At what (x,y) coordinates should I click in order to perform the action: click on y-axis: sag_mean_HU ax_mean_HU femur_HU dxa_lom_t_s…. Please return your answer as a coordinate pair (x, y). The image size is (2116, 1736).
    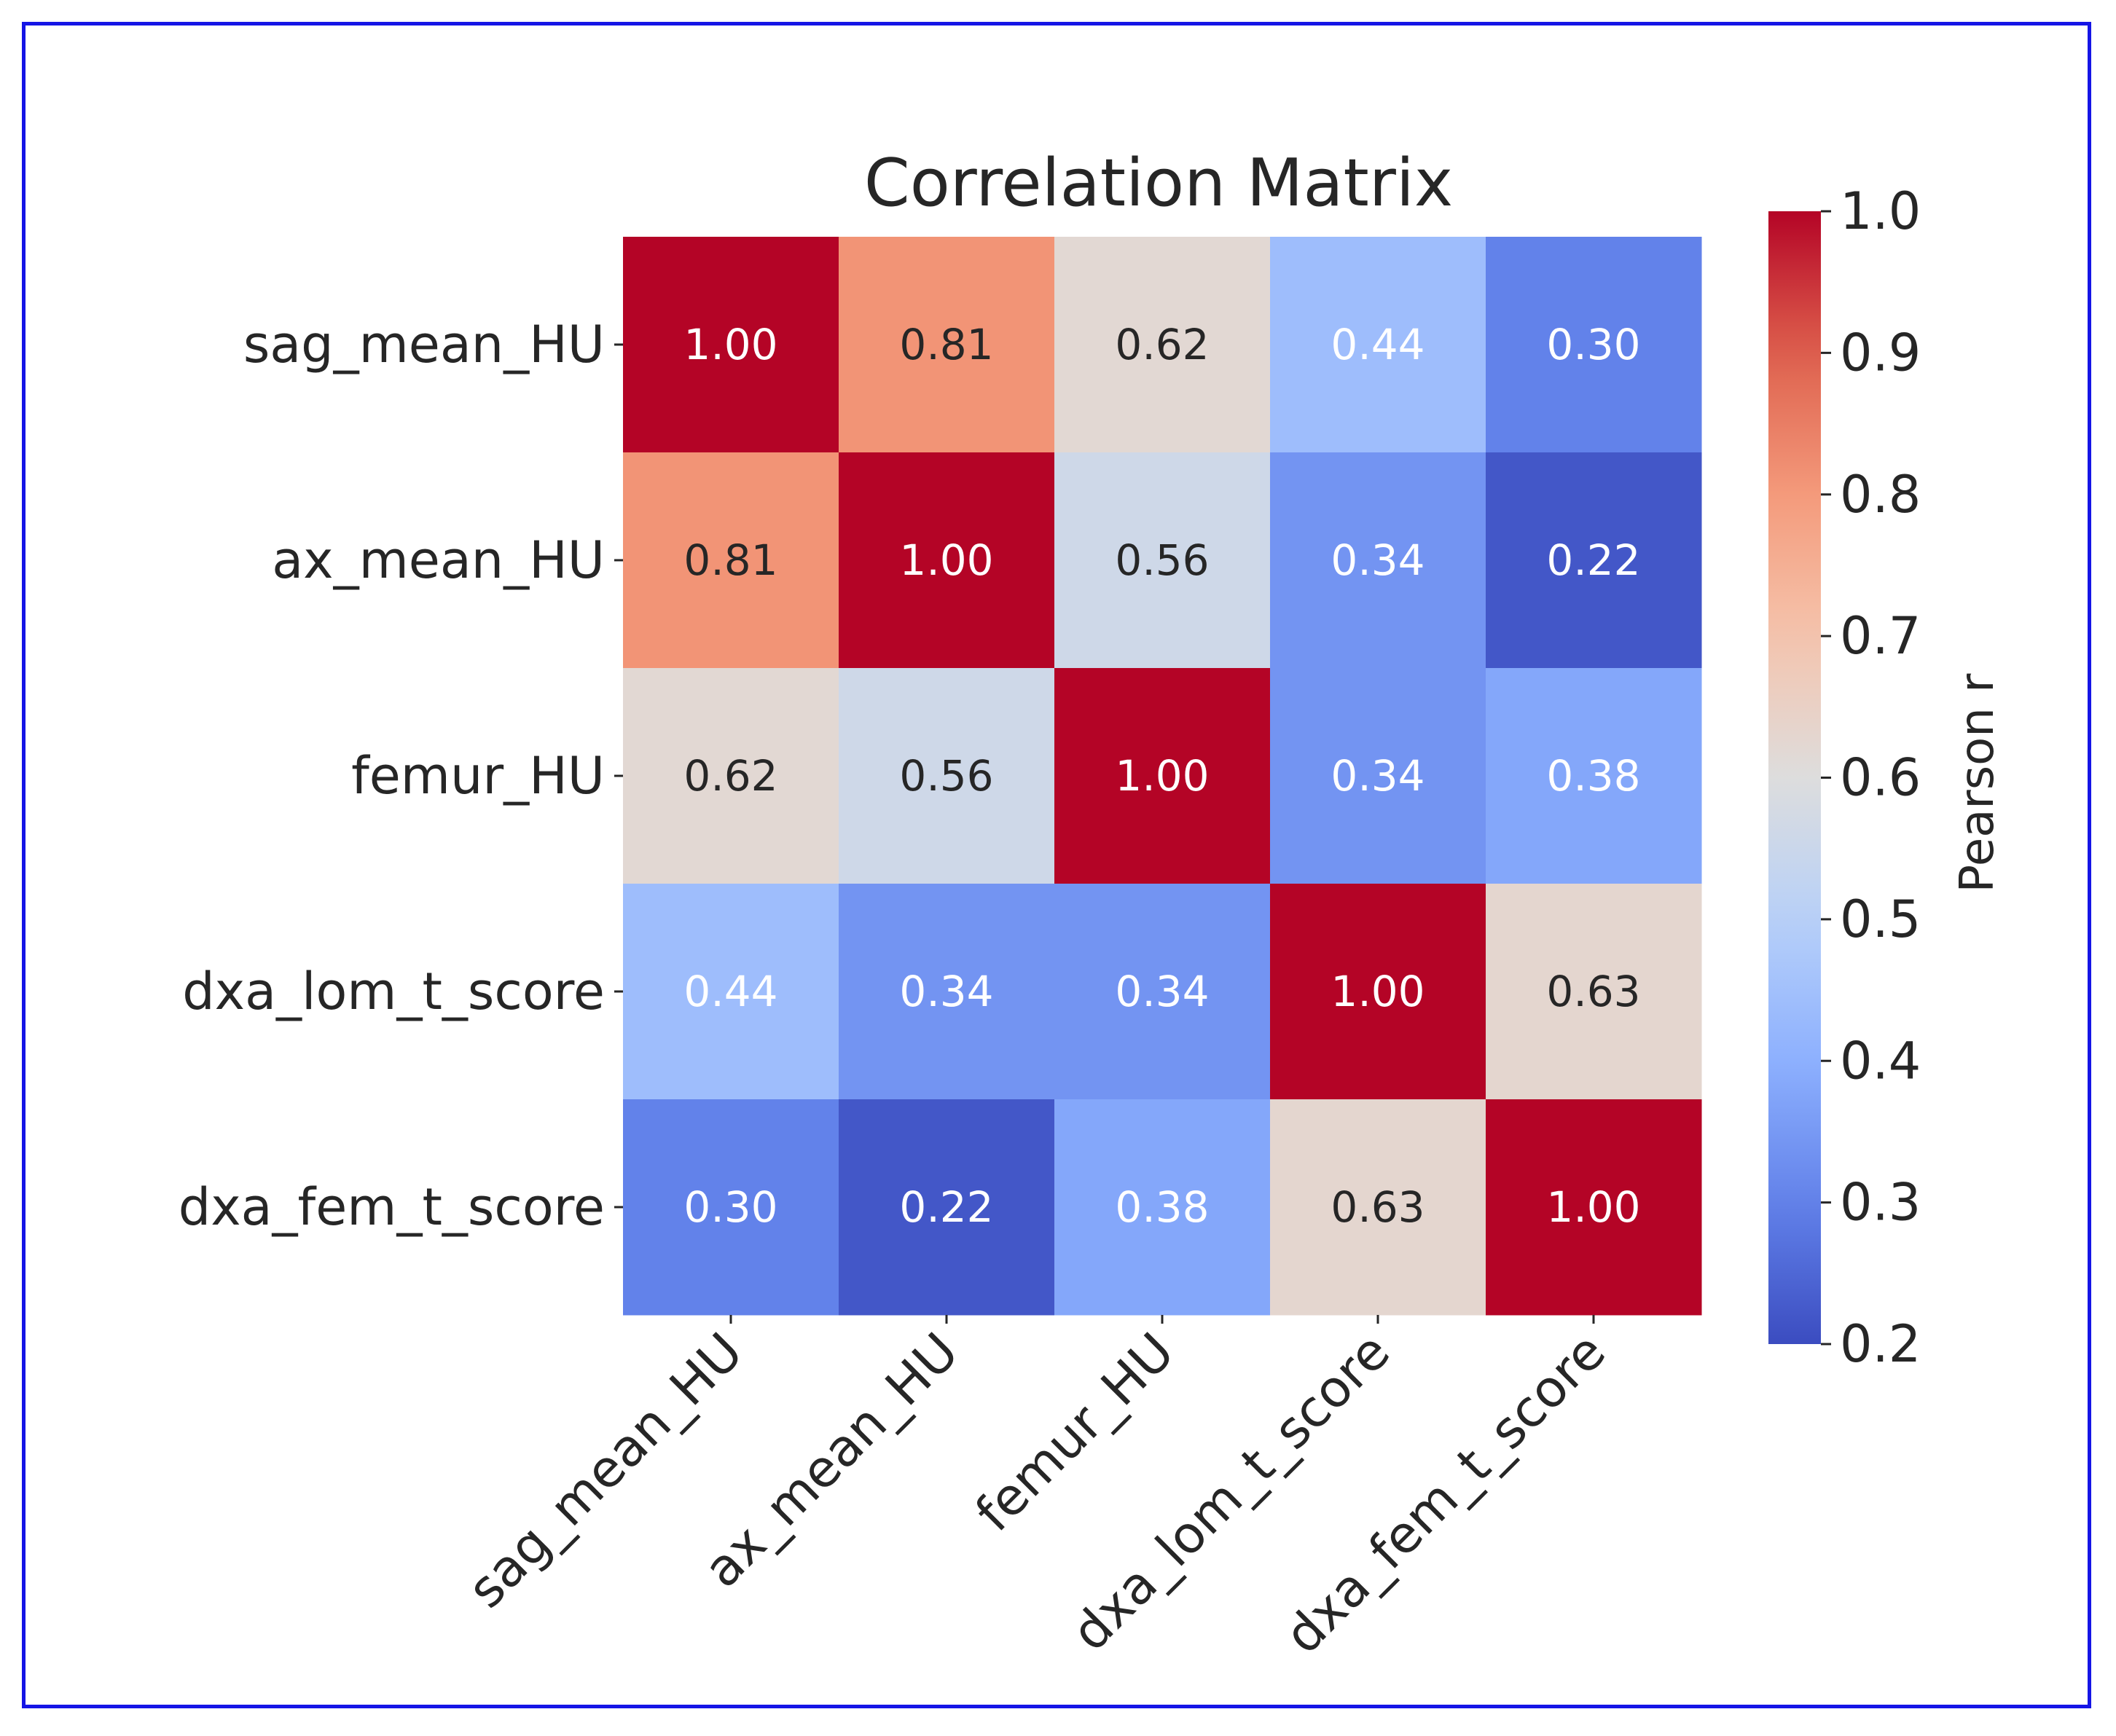
    Looking at the image, I should click on (401, 776).